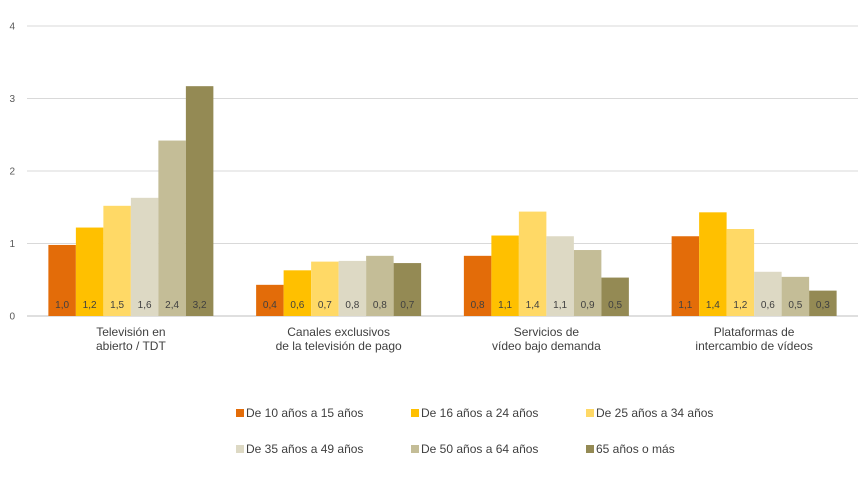 This screenshot has width=859, height=502. I want to click on data-label: 0,3, so click(823, 305).